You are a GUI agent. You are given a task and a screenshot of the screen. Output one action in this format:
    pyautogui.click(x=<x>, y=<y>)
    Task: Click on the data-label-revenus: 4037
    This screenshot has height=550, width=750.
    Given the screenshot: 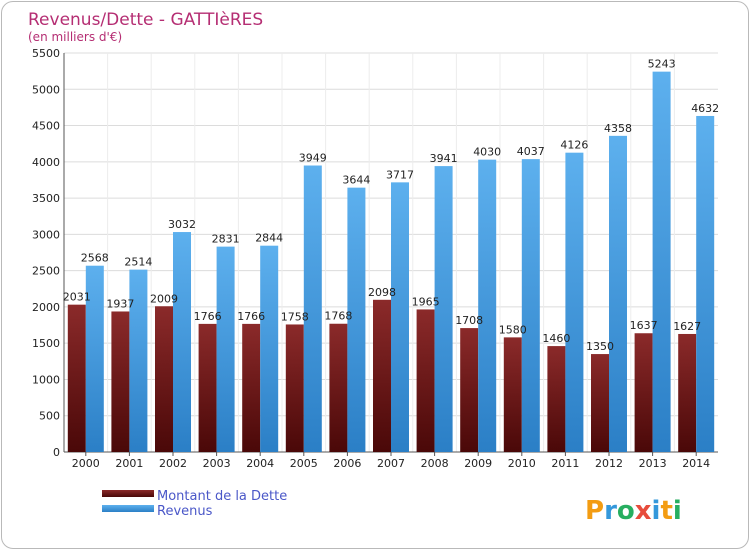 What is the action you would take?
    pyautogui.click(x=531, y=151)
    